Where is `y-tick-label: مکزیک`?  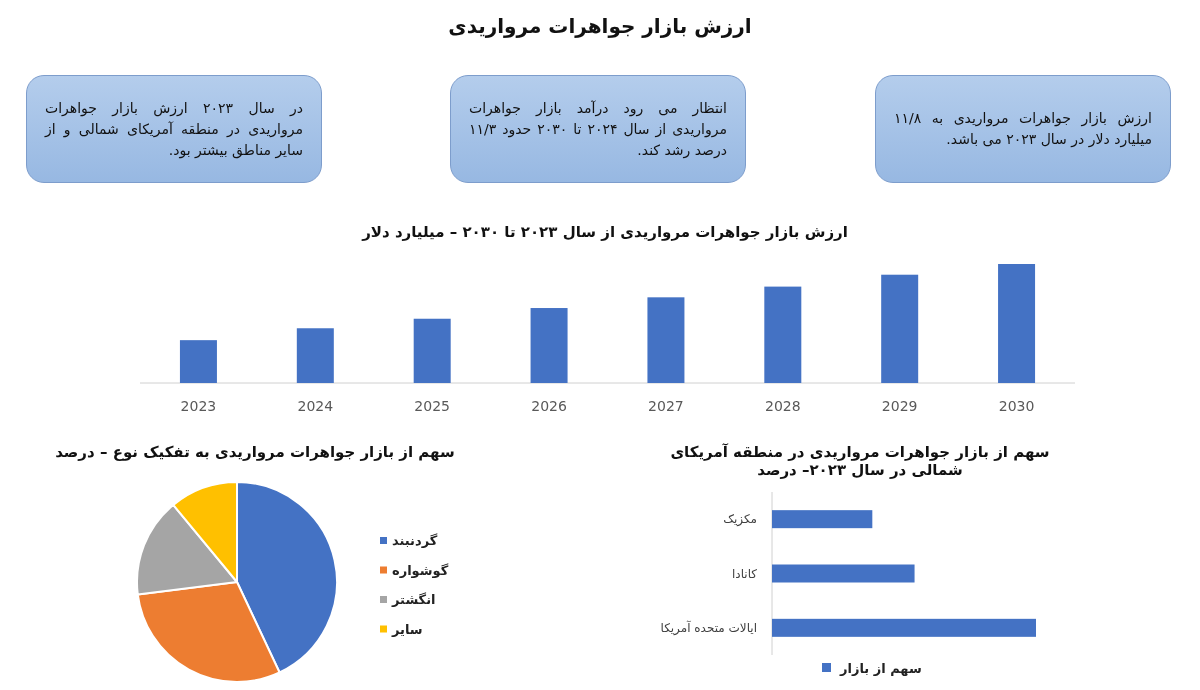
y-tick-label: مکزیک is located at coordinates (740, 520).